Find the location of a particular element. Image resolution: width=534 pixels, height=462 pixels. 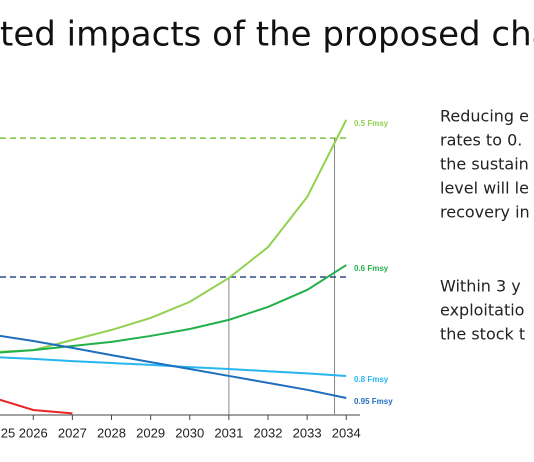

side-text-line: rates to 0. is located at coordinates (481, 140).